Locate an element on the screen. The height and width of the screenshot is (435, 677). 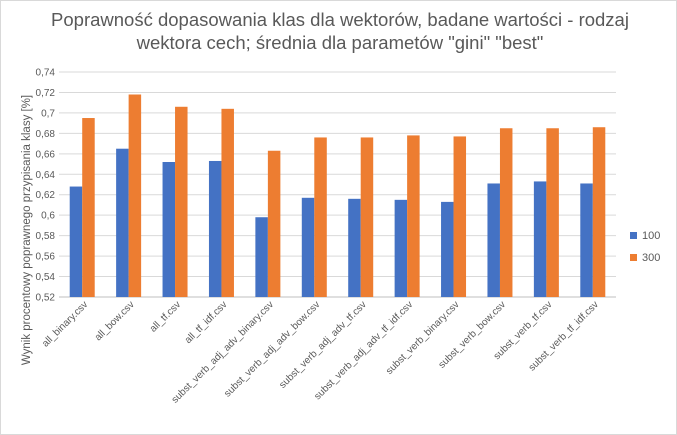
x-tick-label: subst_verb_adj_adv_bow.csv is located at coordinates (272, 349).